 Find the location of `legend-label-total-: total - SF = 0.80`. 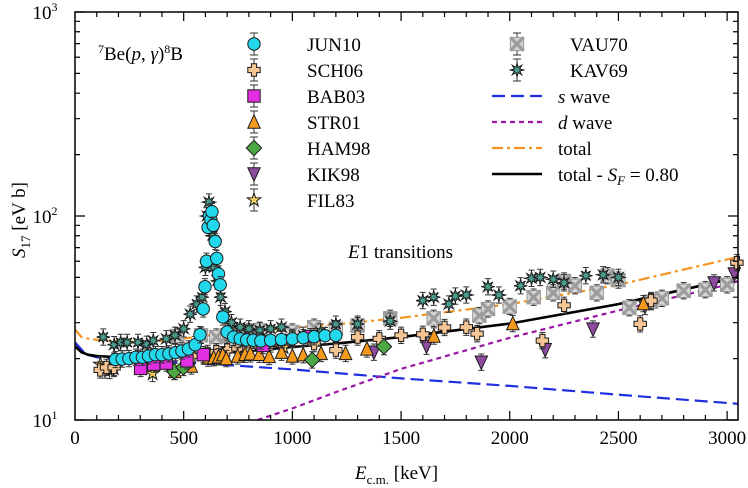

legend-label-total-: total - SF = 0.80 is located at coordinates (618, 176).